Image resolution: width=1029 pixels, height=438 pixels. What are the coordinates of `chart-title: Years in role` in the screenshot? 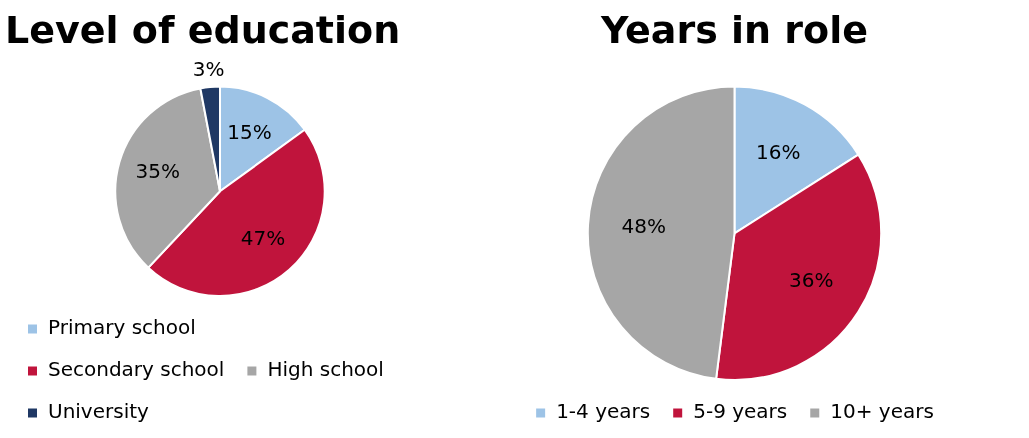 It's located at (734, 29).